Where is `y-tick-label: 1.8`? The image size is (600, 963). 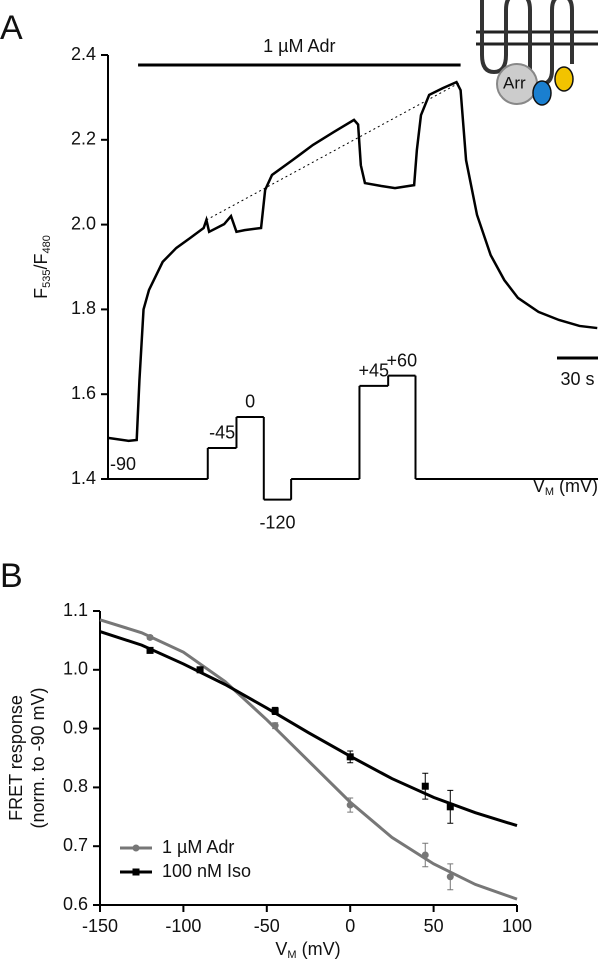
y-tick-label: 1.8 is located at coordinates (83, 308).